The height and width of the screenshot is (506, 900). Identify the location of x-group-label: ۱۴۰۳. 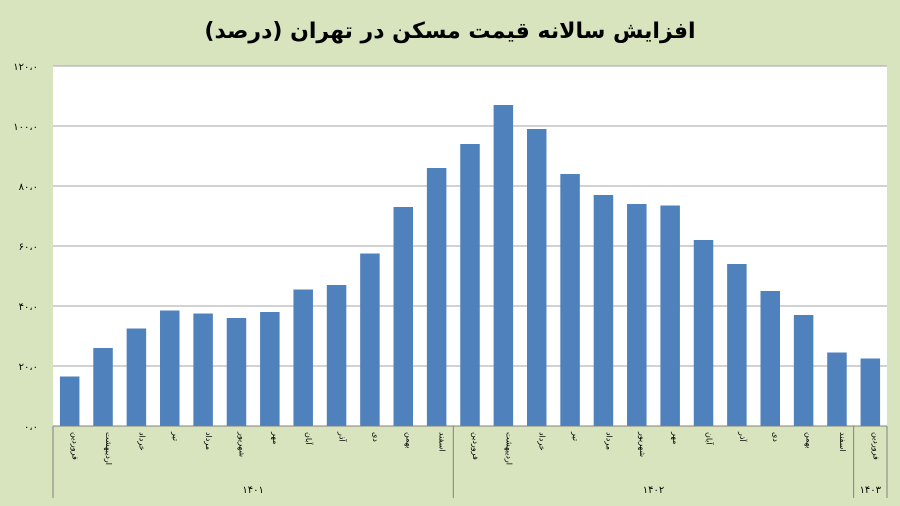
(871, 490).